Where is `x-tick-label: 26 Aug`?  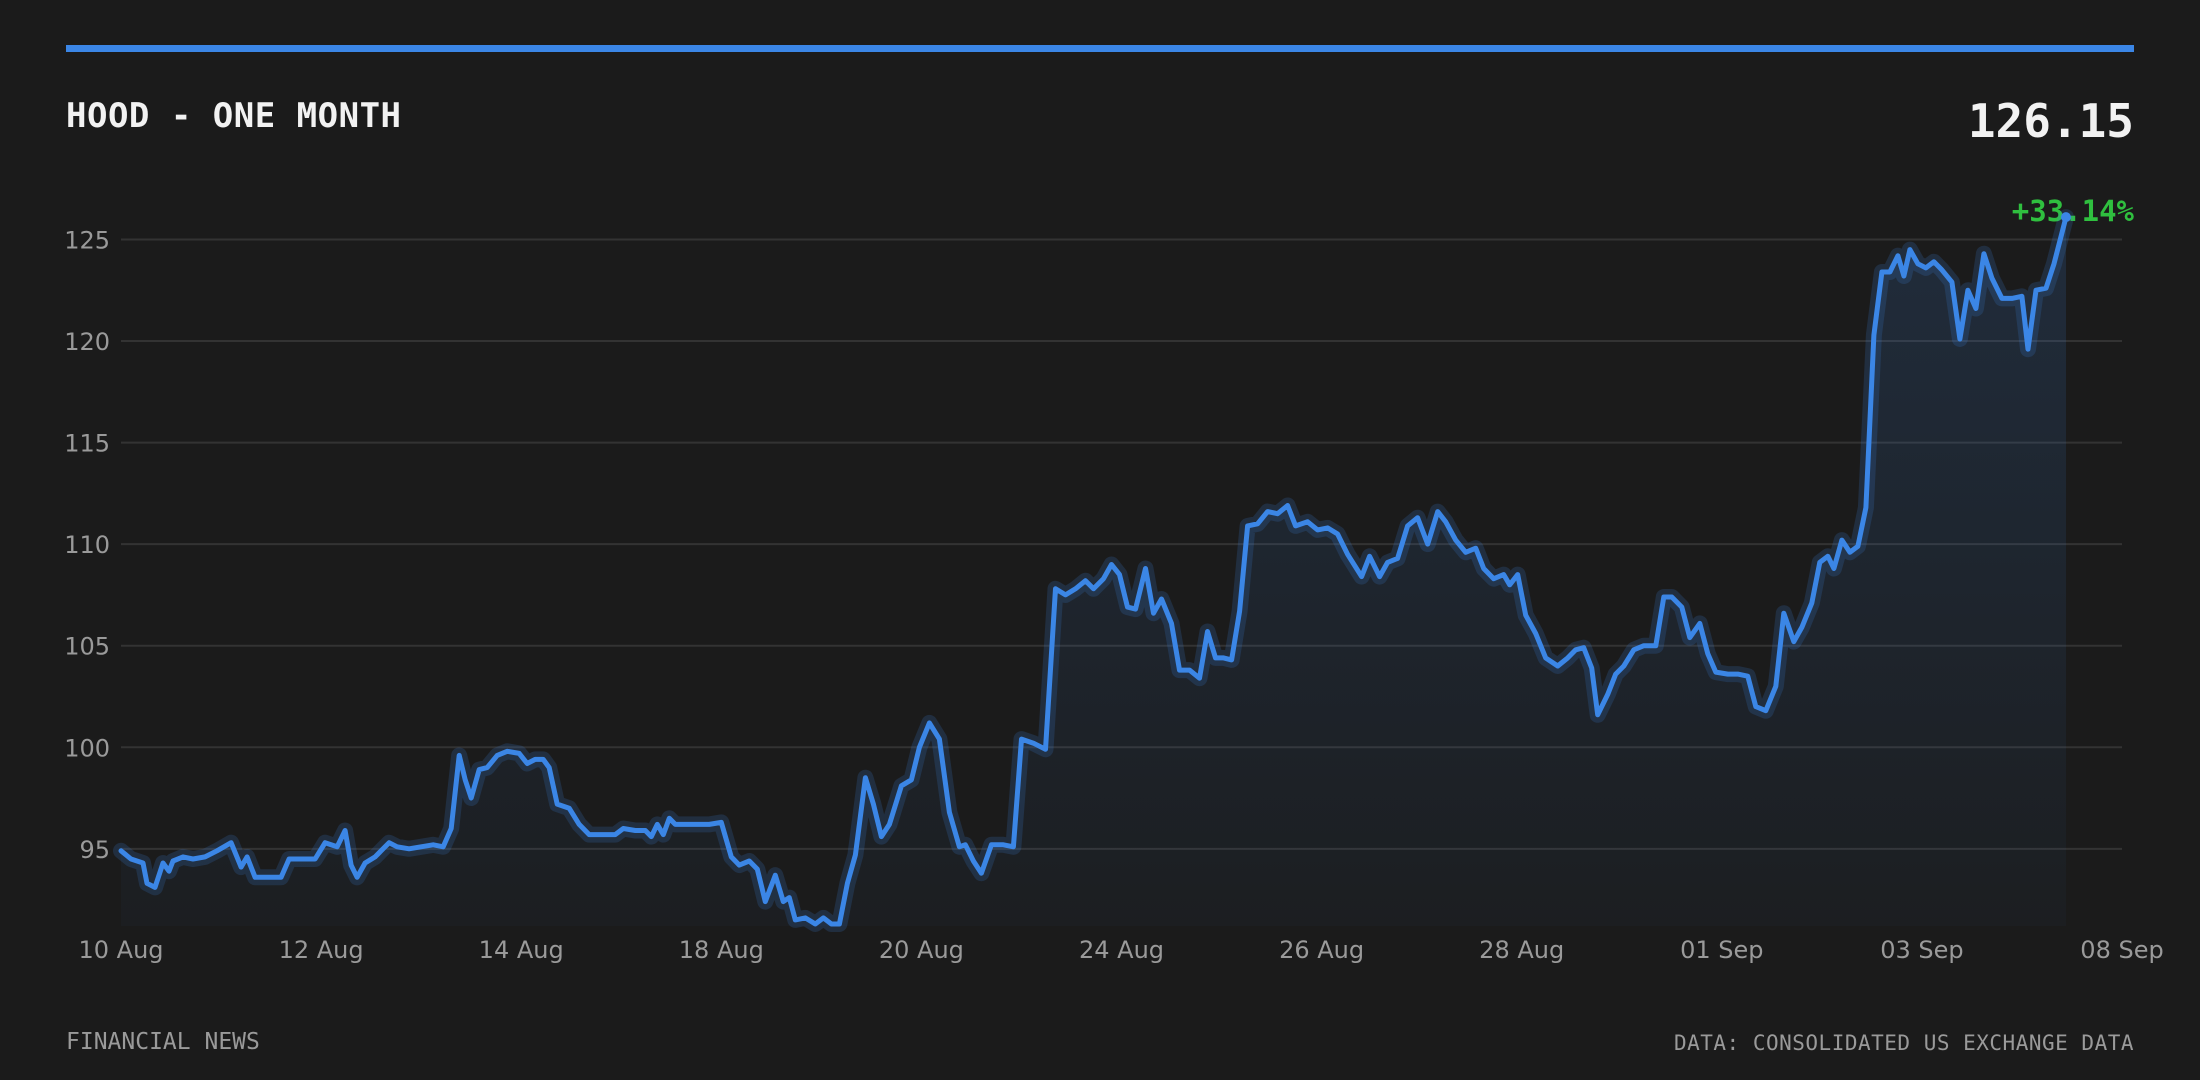
x-tick-label: 26 Aug is located at coordinates (1321, 950).